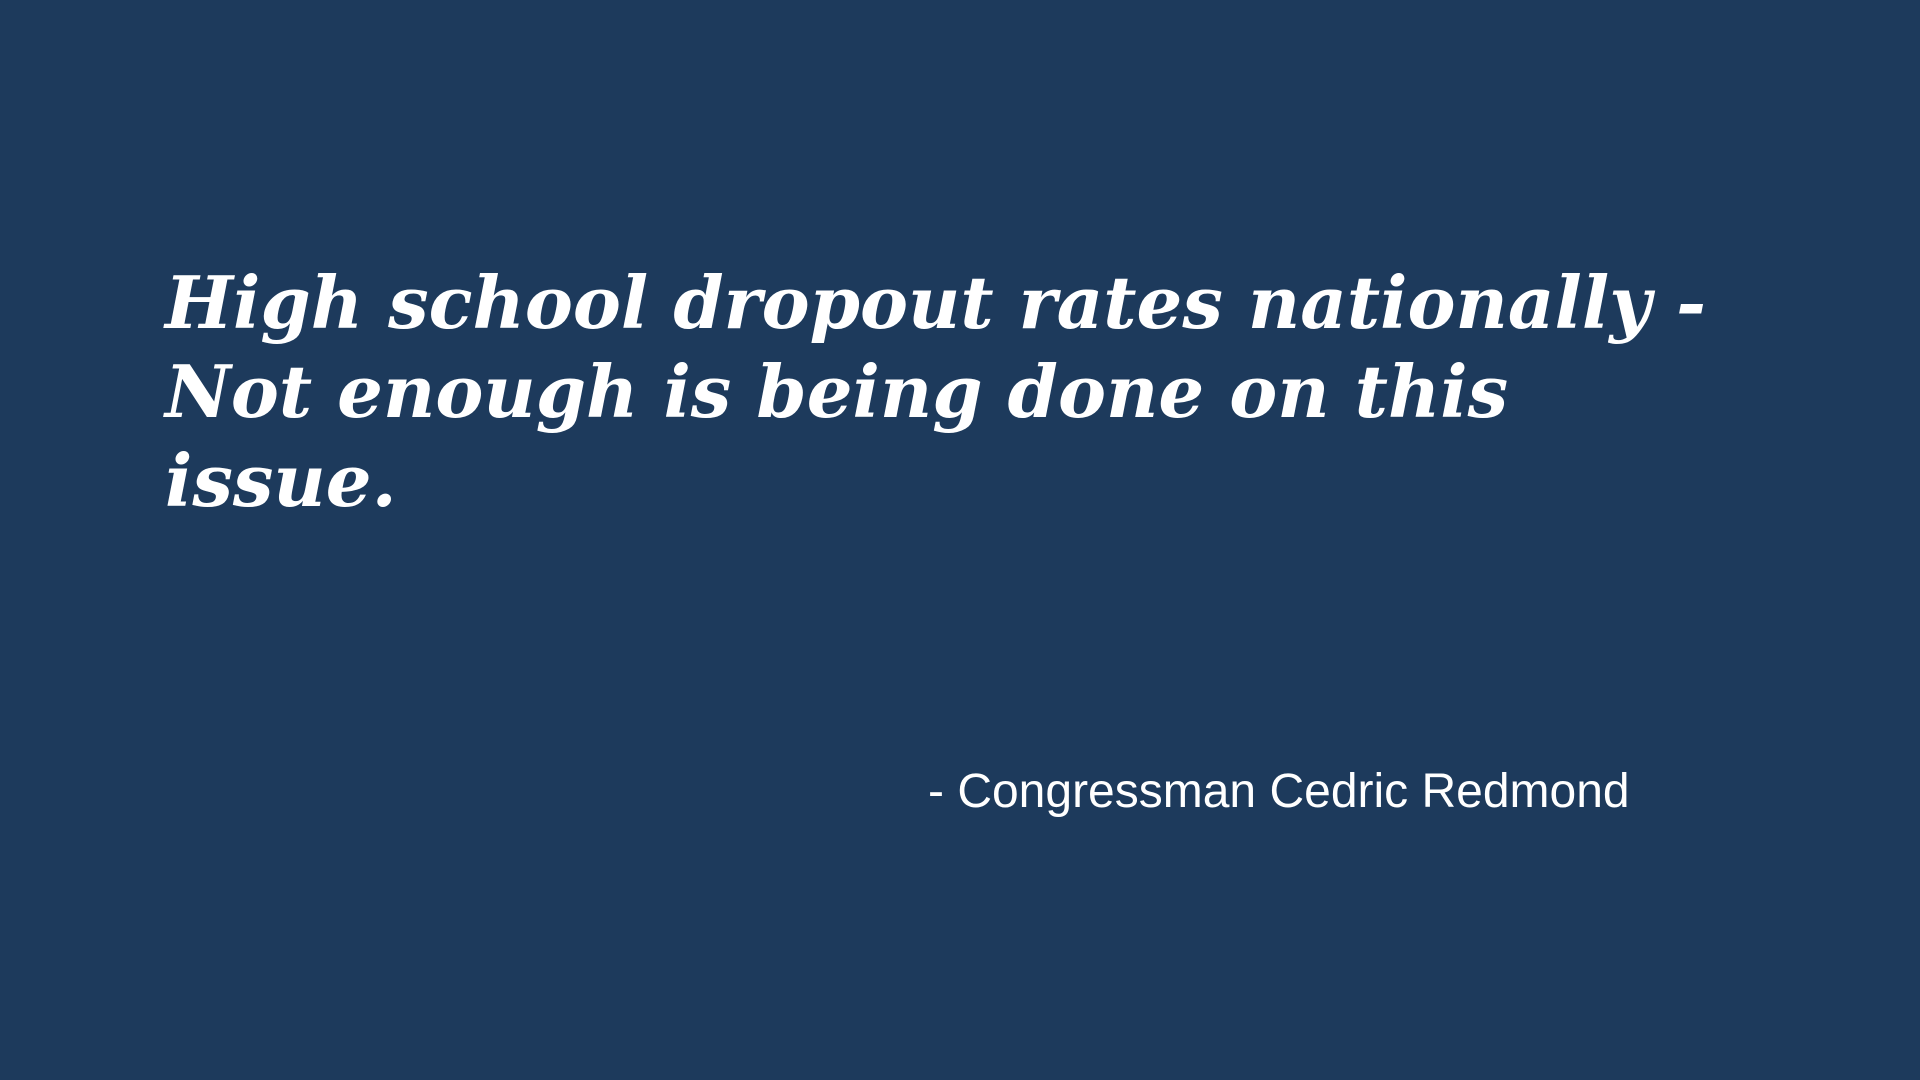 This screenshot has height=1080, width=1920. What do you see at coordinates (936, 302) in the screenshot?
I see `quote-line-1: High school dropout rates nationally -` at bounding box center [936, 302].